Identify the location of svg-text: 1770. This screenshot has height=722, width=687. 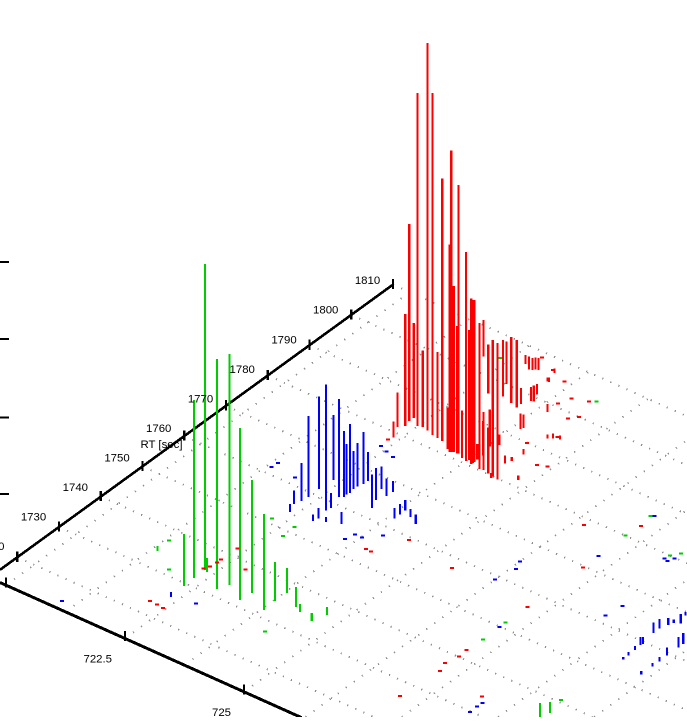
(200, 399).